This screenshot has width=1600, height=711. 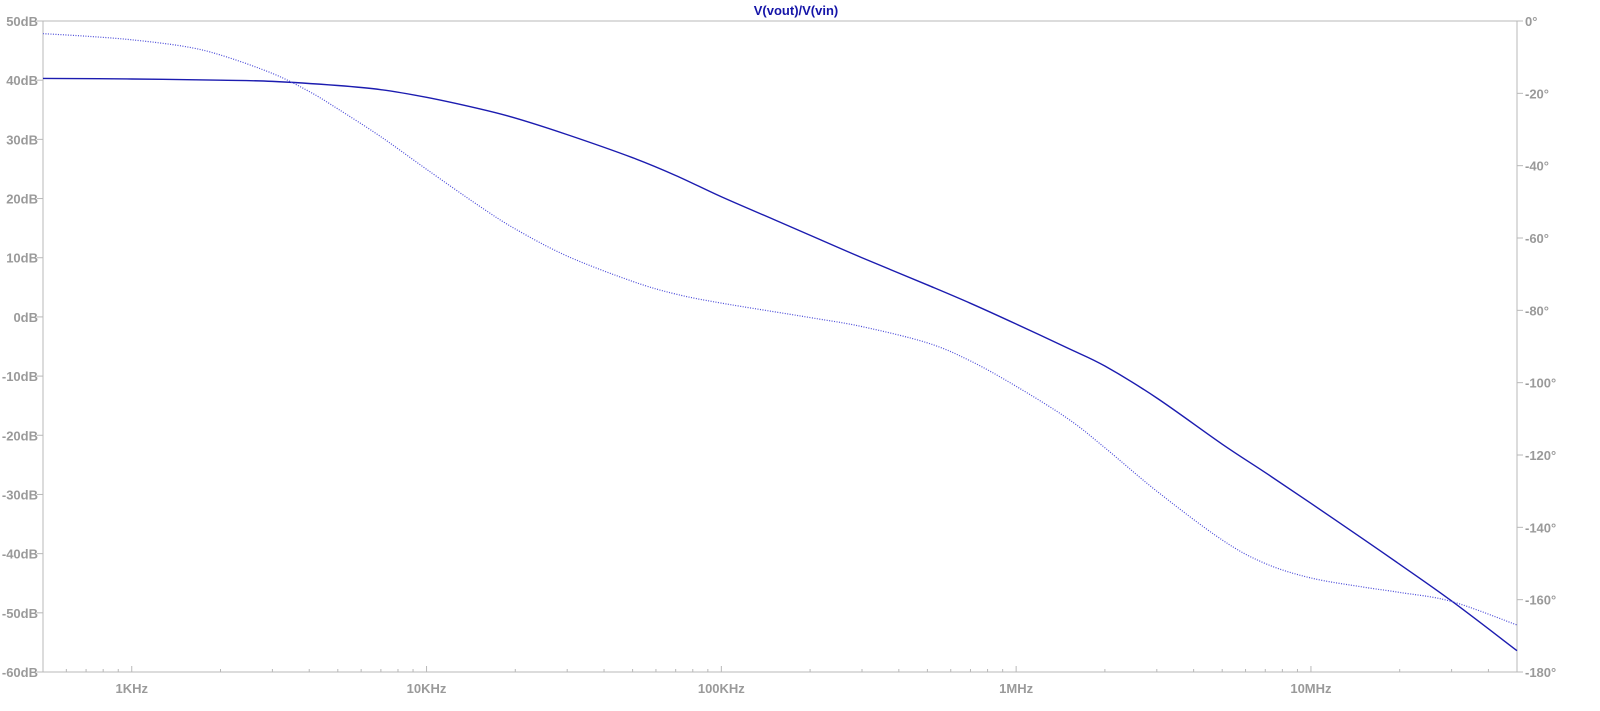 What do you see at coordinates (1540, 527) in the screenshot?
I see `y-right-tick-label: -140°` at bounding box center [1540, 527].